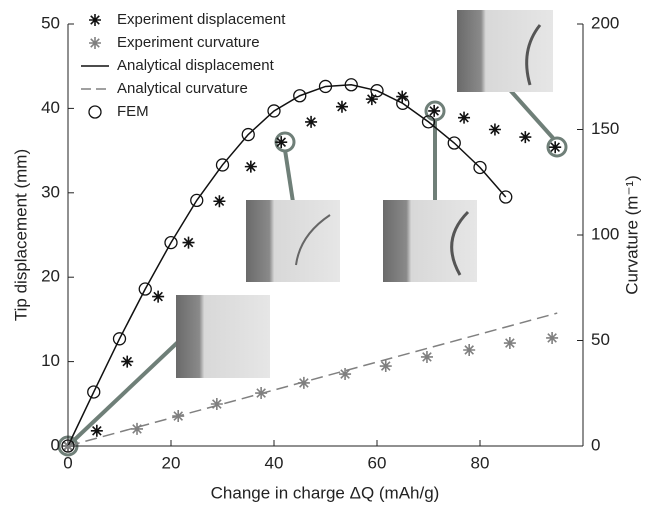 This screenshot has height=508, width=653. What do you see at coordinates (182, 88) in the screenshot?
I see `legend-label: Analytical curvature` at bounding box center [182, 88].